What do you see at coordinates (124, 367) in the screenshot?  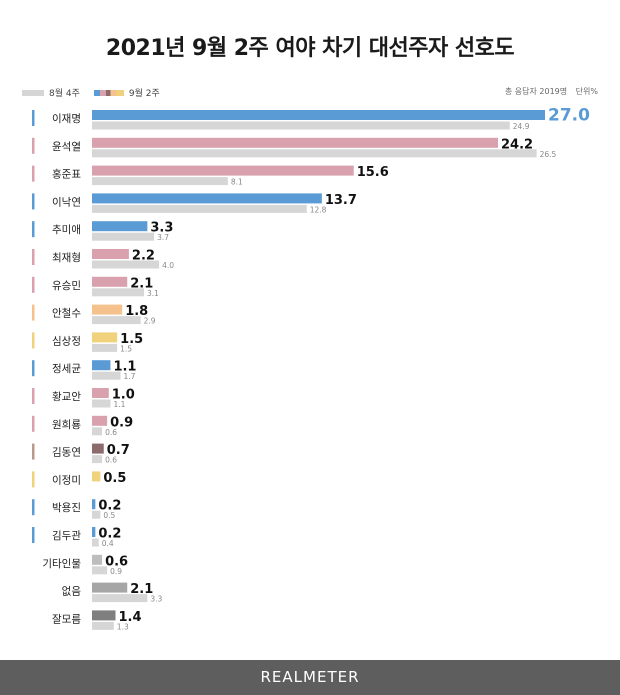 I see `data-label-current: 1.1` at bounding box center [124, 367].